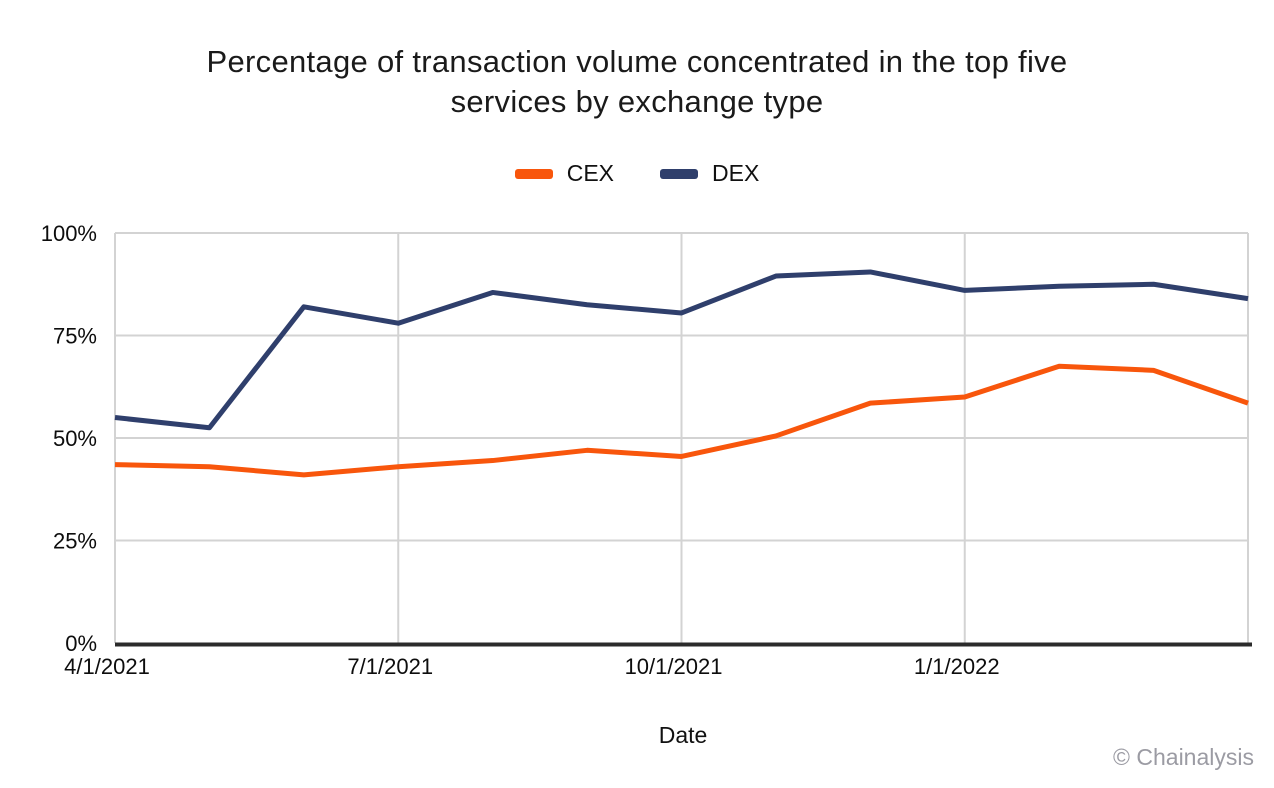 The image size is (1274, 788). I want to click on y-tick-label: 0%, so click(81, 643).